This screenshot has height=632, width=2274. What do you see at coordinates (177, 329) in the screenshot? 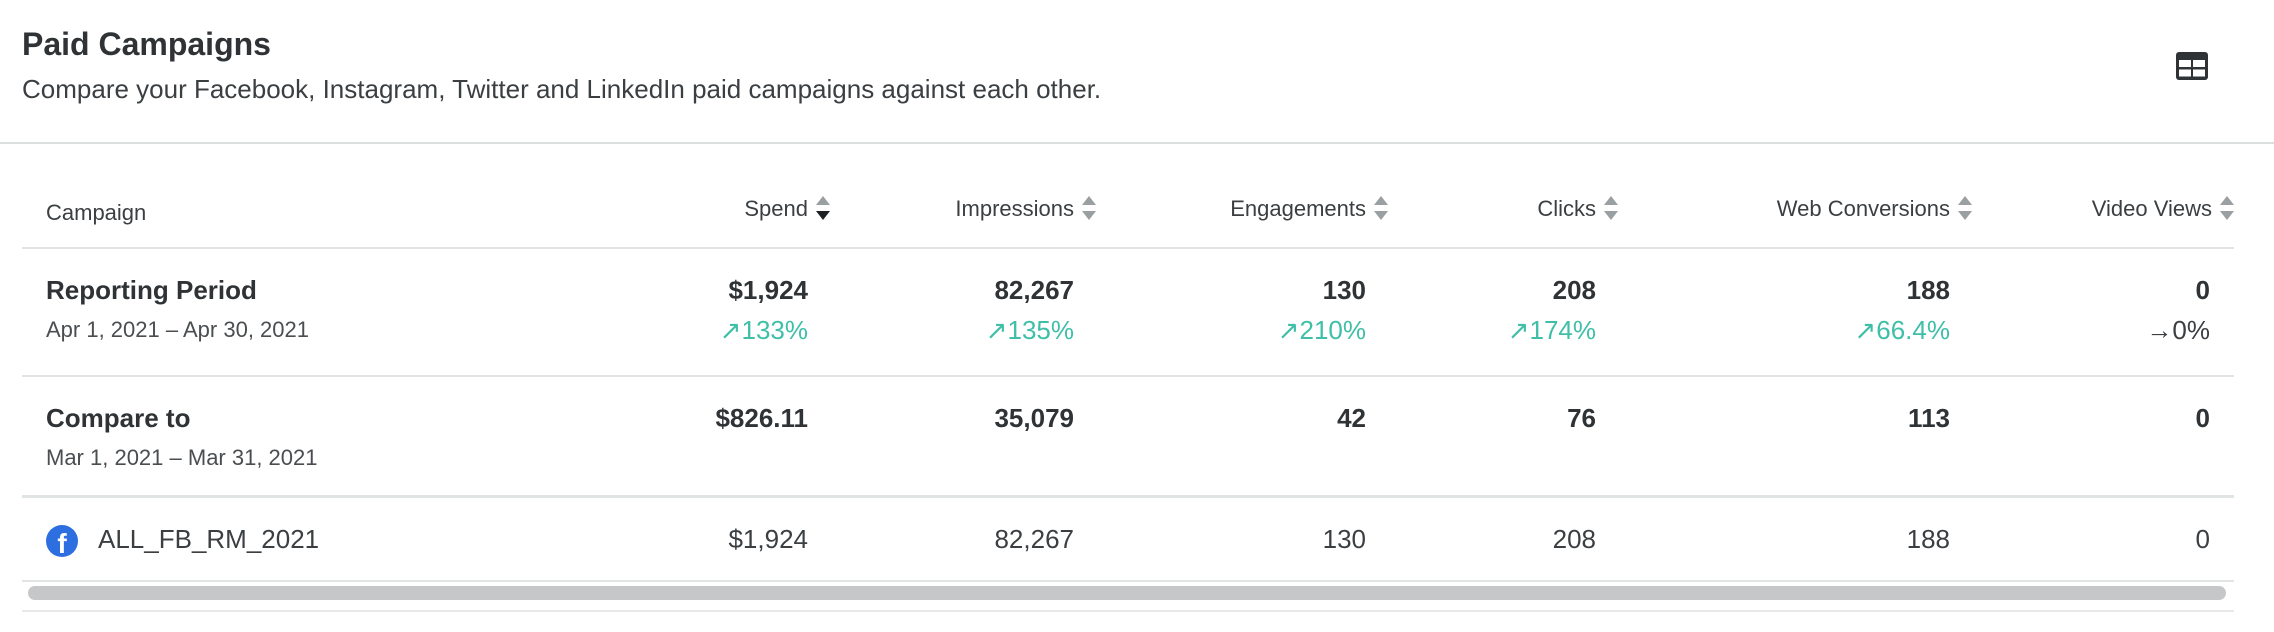
I see `reporting-period-range: Apr 1, 2021 – Apr 30, 2021` at bounding box center [177, 329].